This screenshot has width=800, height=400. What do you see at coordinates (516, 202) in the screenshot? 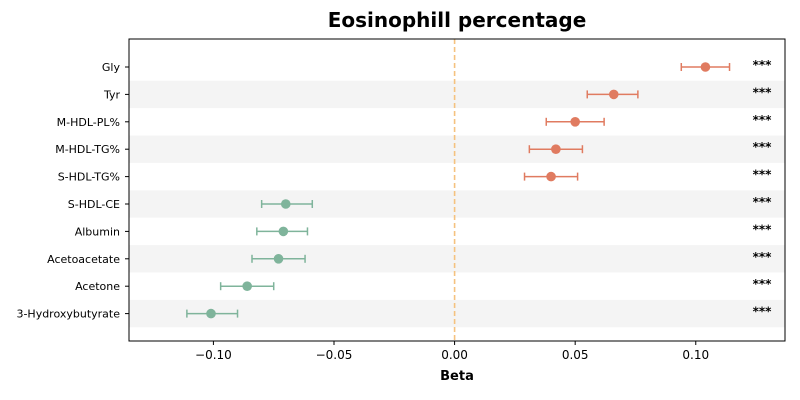
I see `row-s-hdl-ce: ***` at bounding box center [516, 202].